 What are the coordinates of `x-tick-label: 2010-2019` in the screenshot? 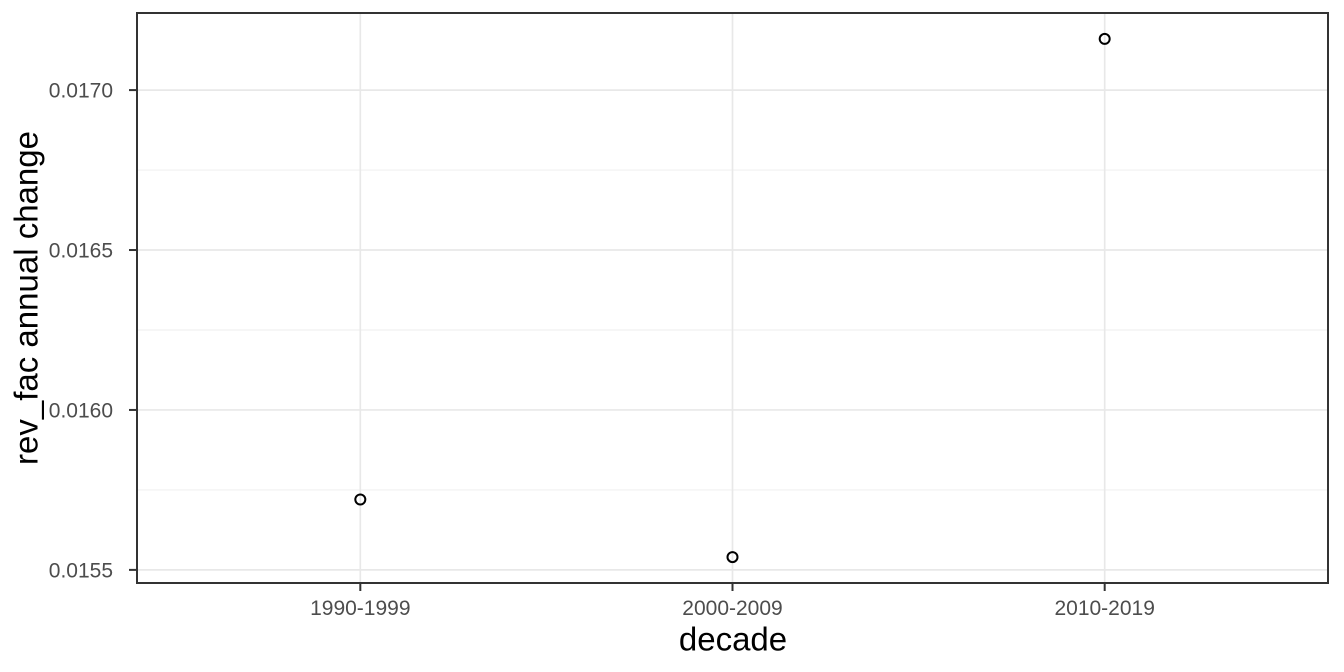 It's located at (1104, 608).